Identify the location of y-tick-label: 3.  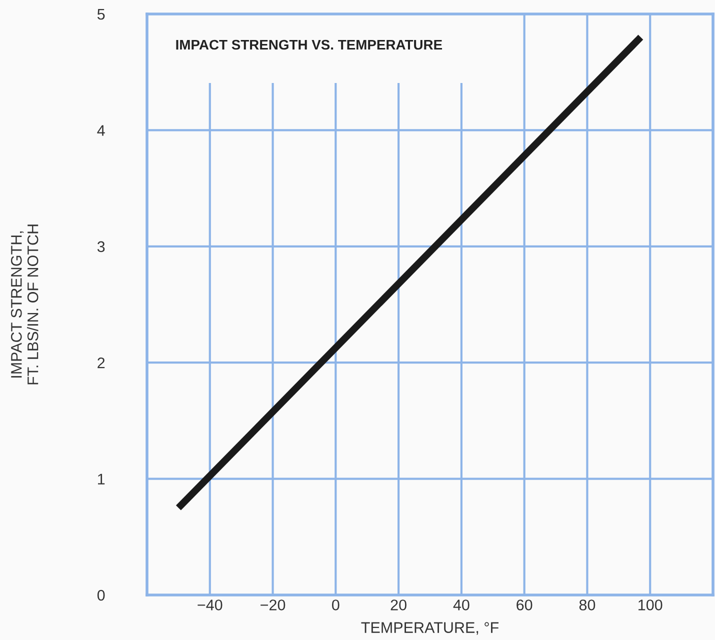
(101, 246).